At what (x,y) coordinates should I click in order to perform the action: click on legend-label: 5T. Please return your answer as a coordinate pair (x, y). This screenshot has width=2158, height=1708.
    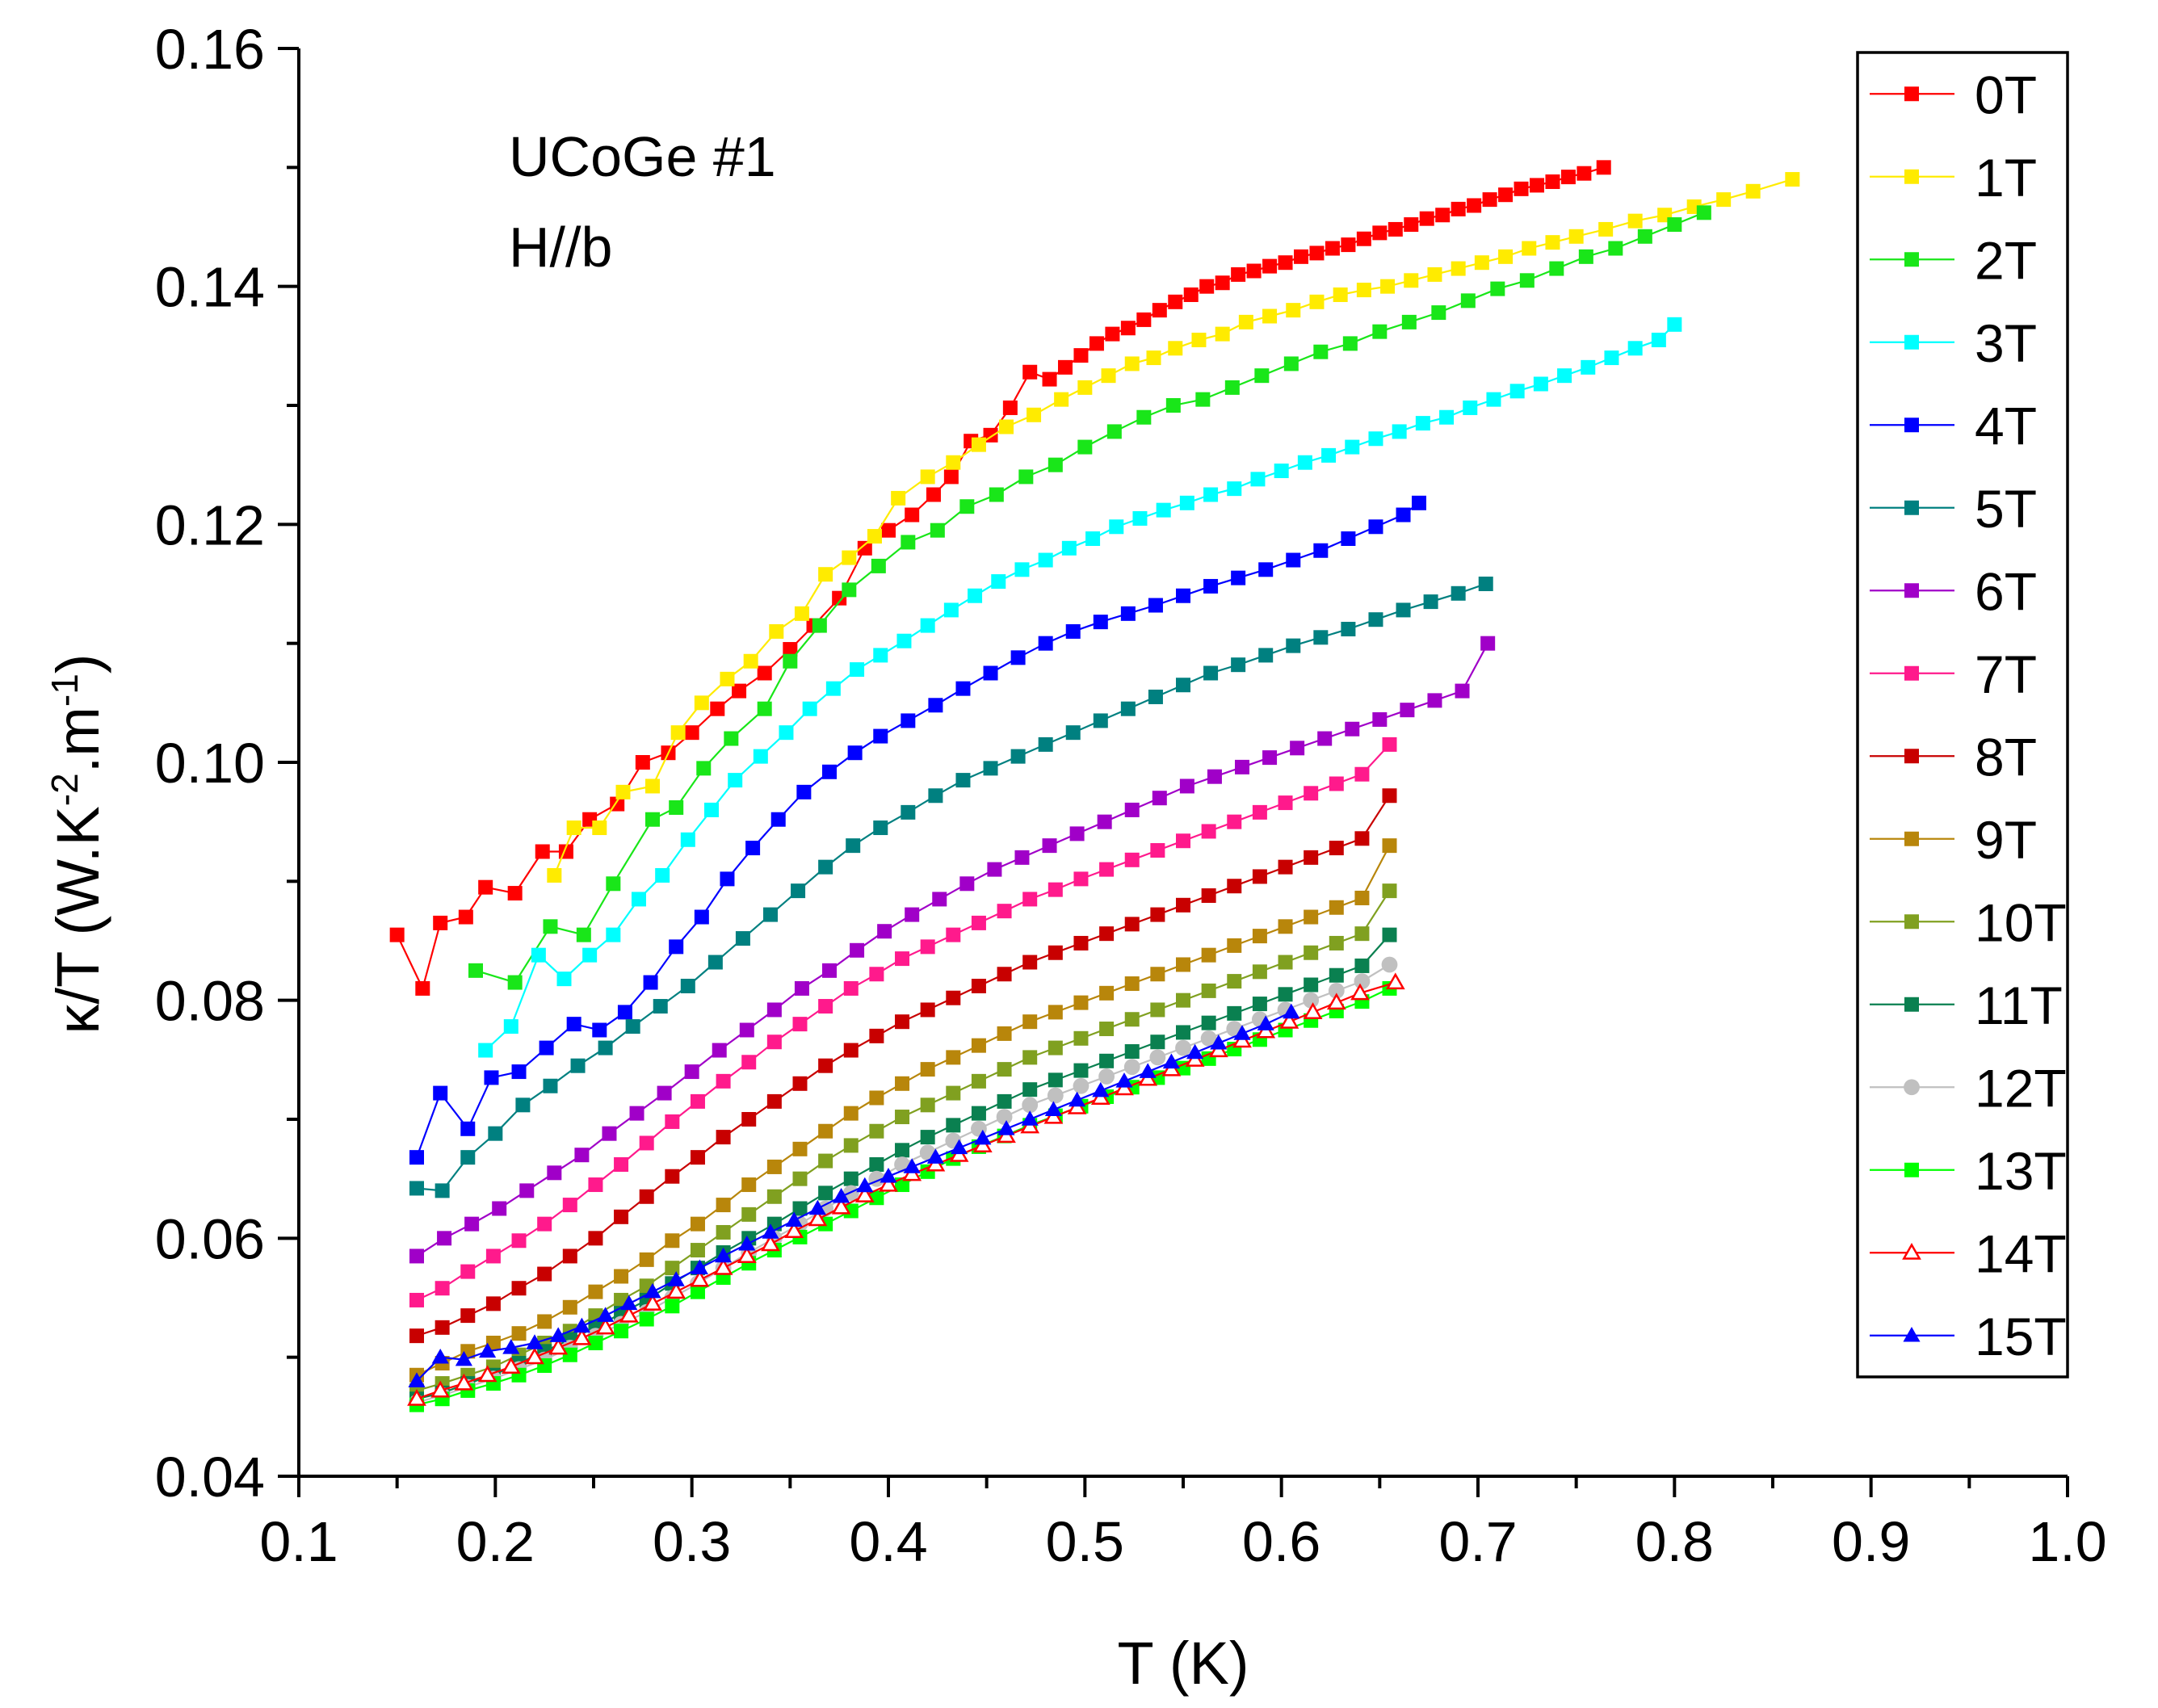
    Looking at the image, I should click on (2006, 509).